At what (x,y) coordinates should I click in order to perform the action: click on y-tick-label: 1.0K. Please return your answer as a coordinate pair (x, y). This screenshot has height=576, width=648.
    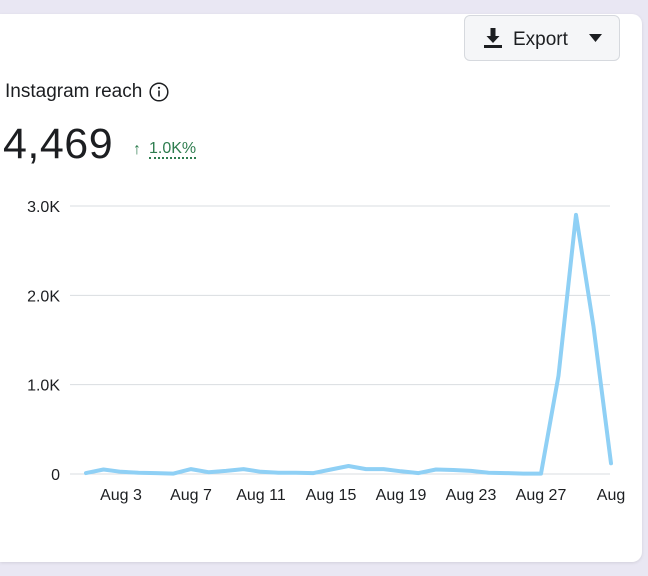
    Looking at the image, I should click on (43, 386).